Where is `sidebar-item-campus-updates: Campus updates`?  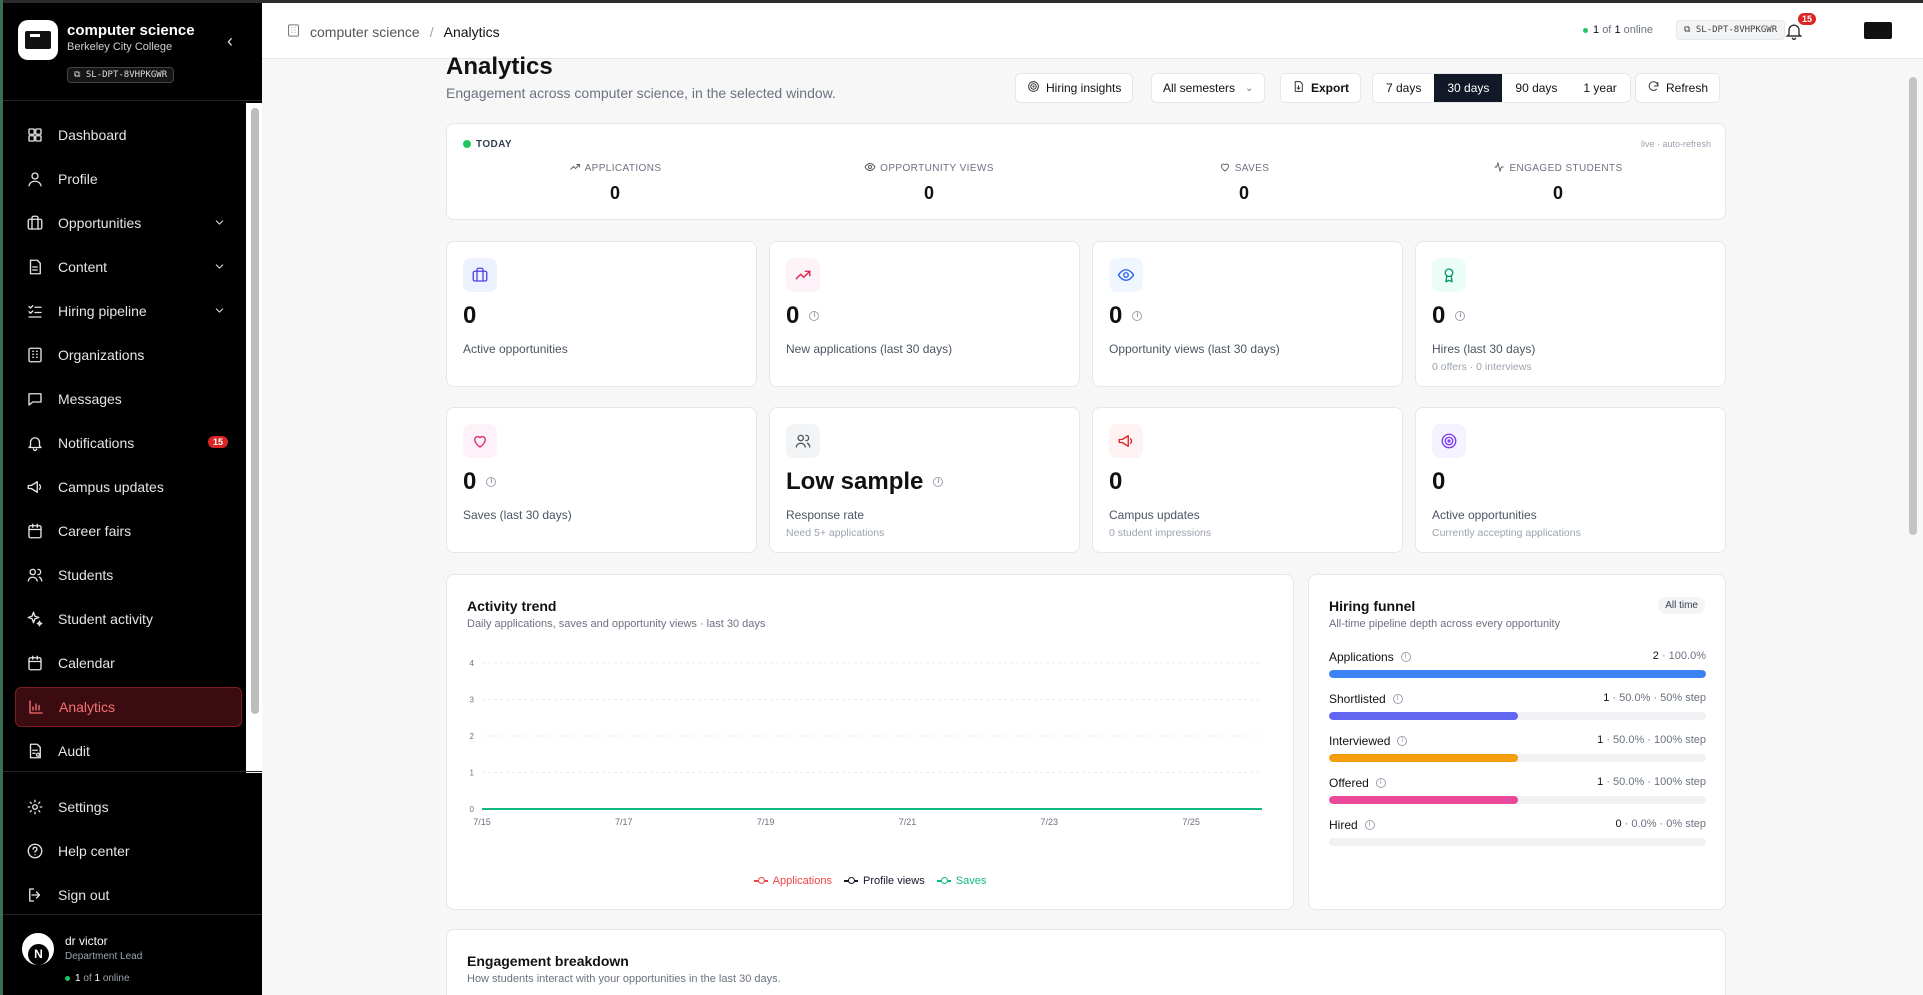
sidebar-item-campus-updates: Campus updates is located at coordinates (128, 487).